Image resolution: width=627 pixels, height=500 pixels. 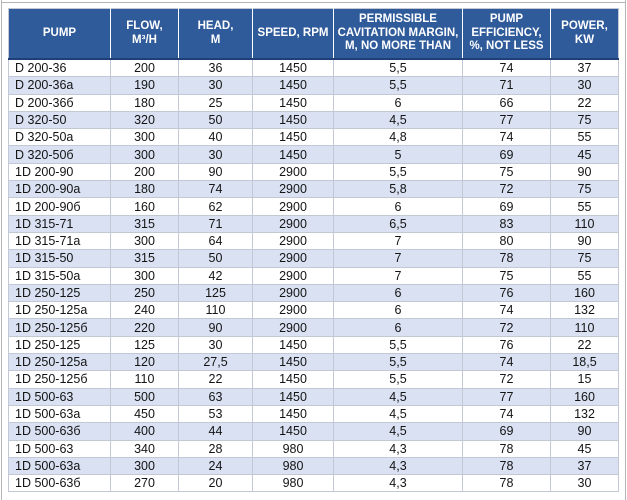 What do you see at coordinates (625, 250) in the screenshot?
I see `page-frame-right-line` at bounding box center [625, 250].